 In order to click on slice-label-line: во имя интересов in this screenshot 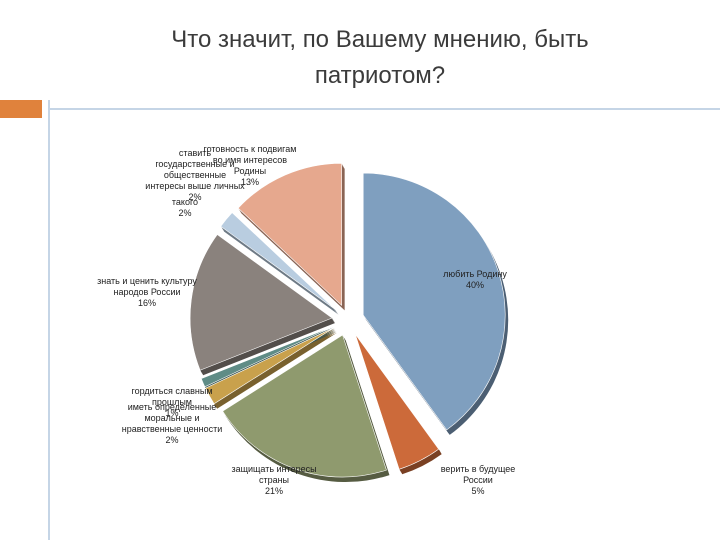, I will do `click(250, 160)`.